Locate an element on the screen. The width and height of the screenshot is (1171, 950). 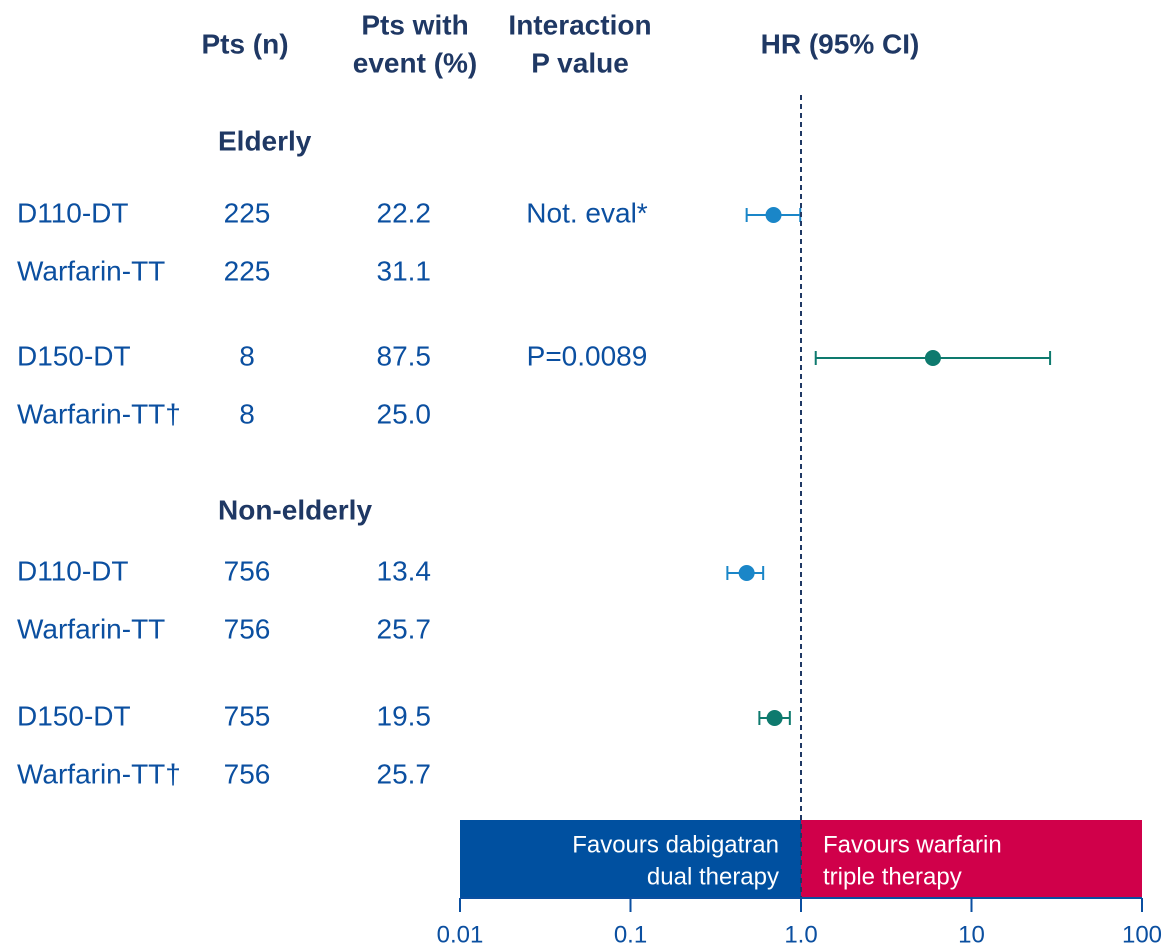
favours-label: Favours dabigatran is located at coordinates (675, 844).